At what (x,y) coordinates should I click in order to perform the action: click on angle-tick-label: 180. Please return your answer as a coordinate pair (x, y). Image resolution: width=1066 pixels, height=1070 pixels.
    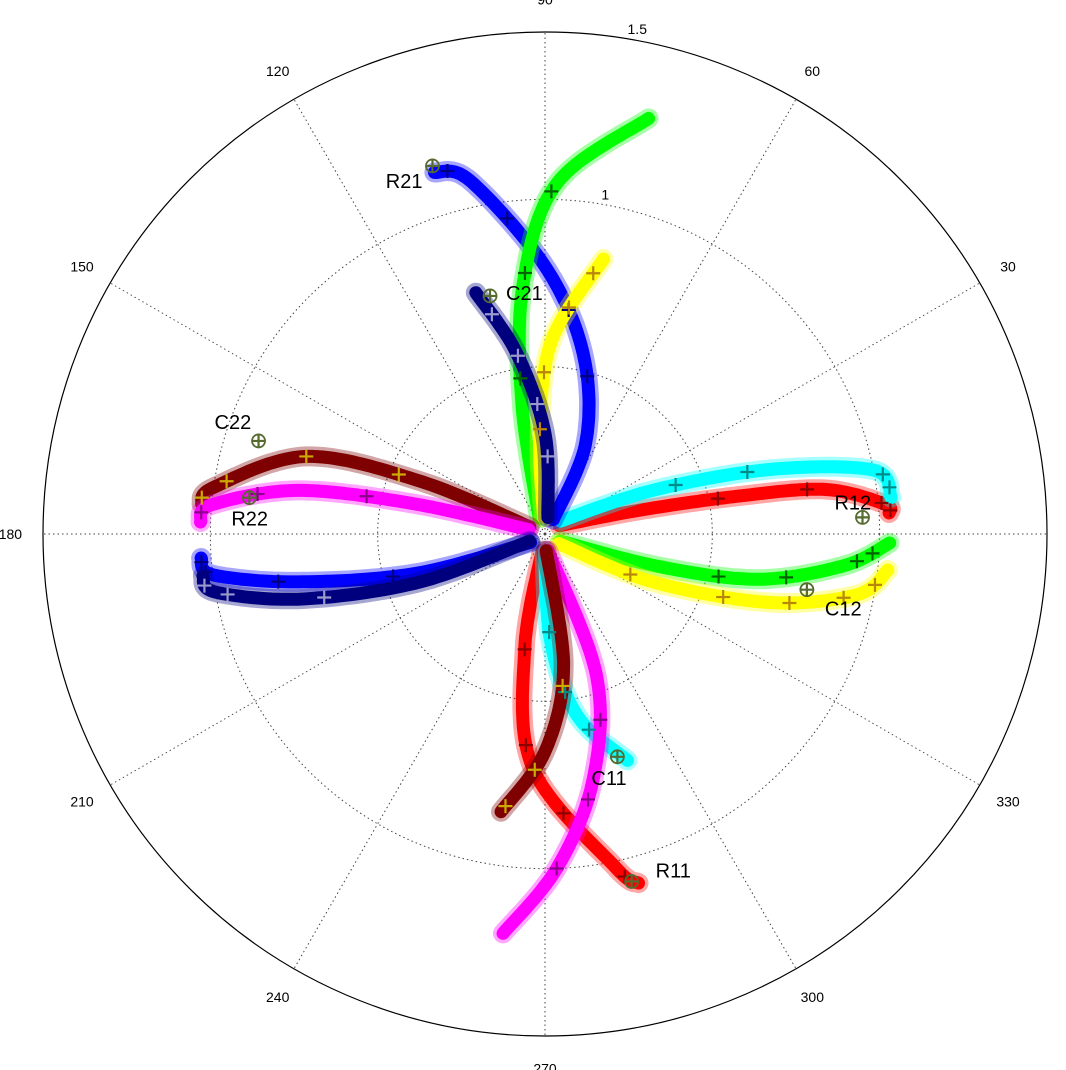
    Looking at the image, I should click on (11, 534).